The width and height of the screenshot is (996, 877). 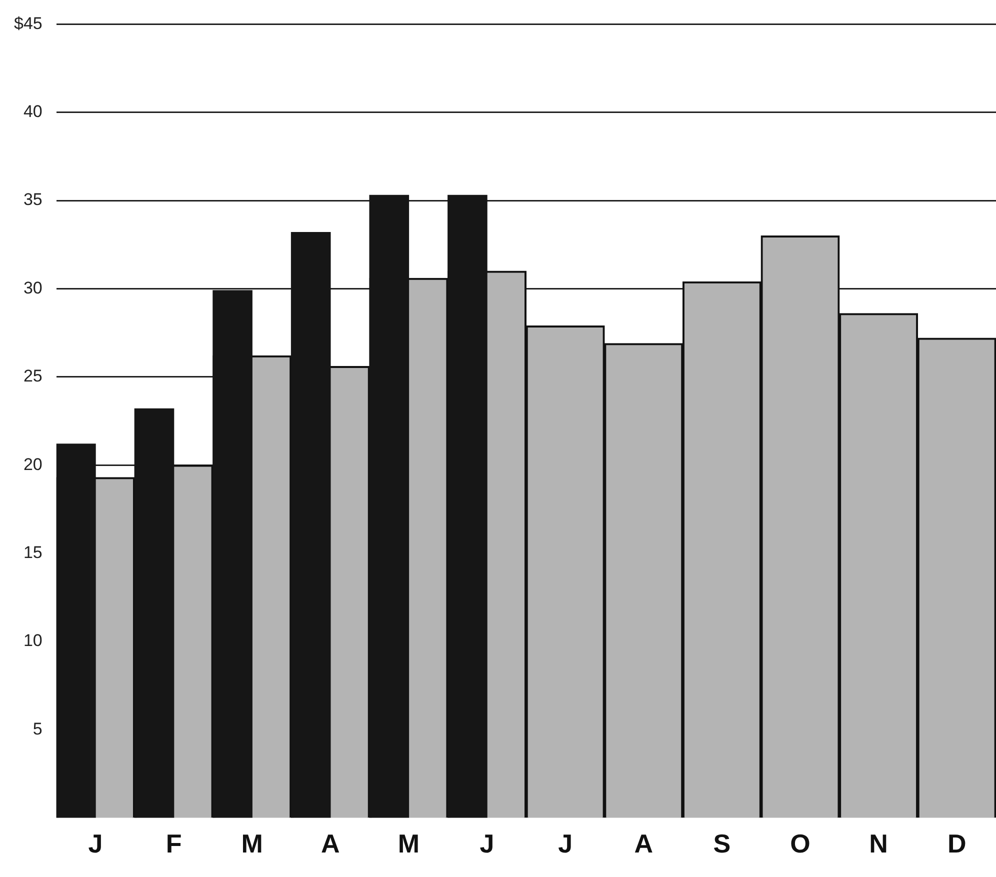 What do you see at coordinates (722, 843) in the screenshot?
I see `x-tick-label: S` at bounding box center [722, 843].